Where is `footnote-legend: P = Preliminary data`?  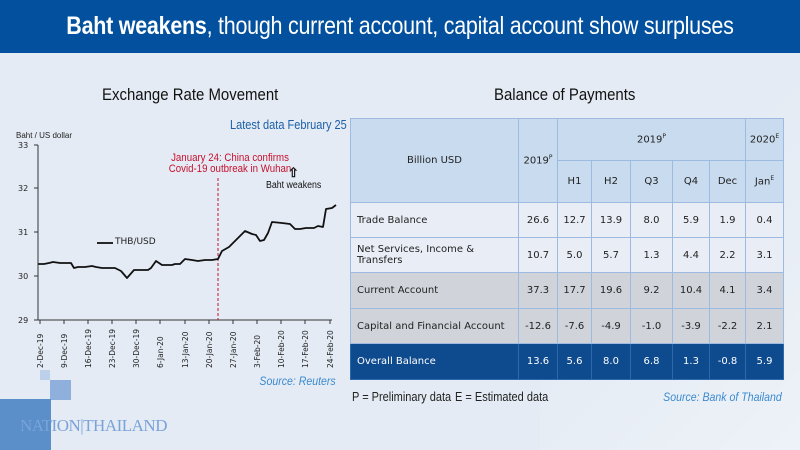 footnote-legend: P = Preliminary data is located at coordinates (402, 397).